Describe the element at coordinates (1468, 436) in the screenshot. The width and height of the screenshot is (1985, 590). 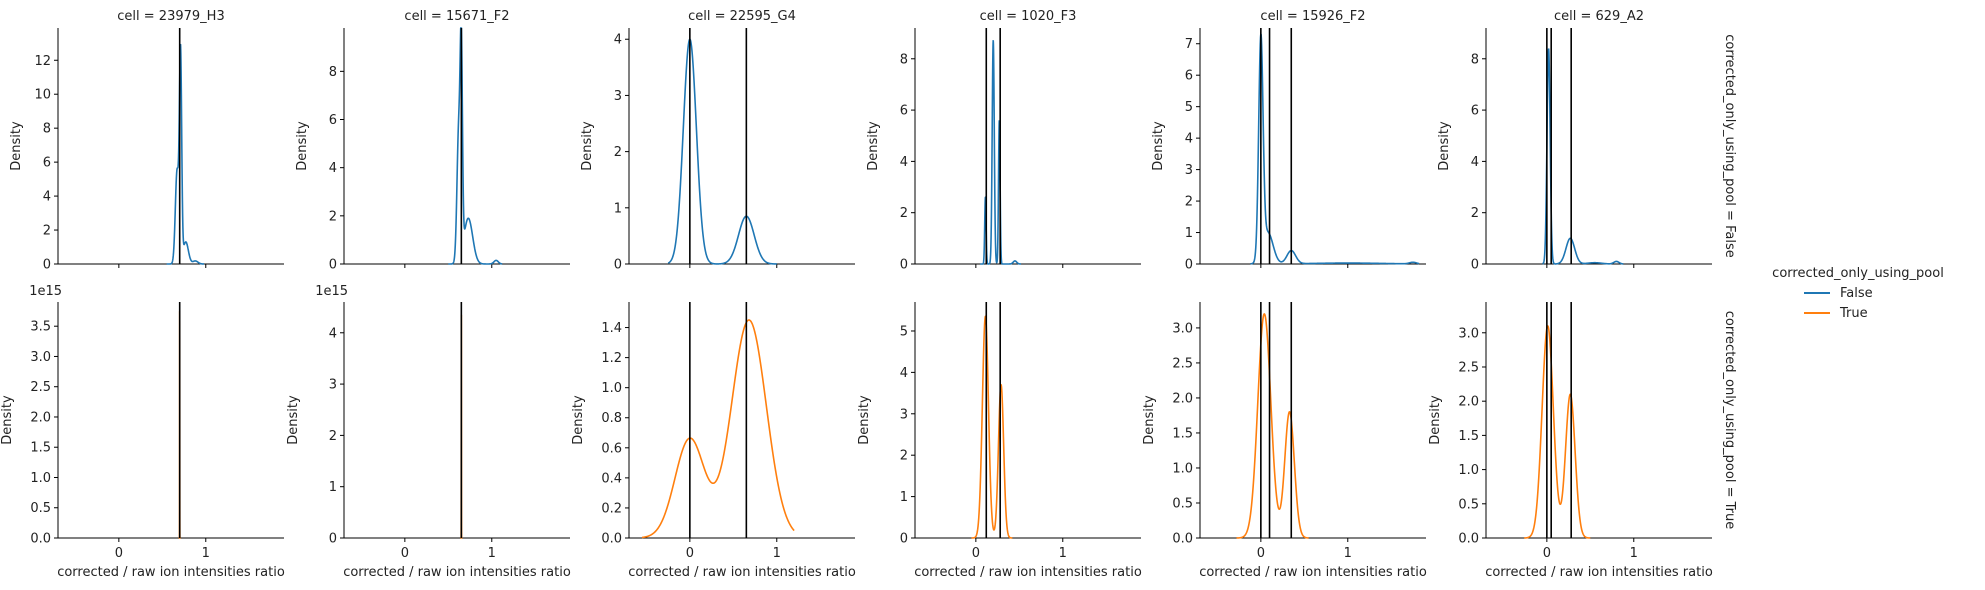
I see `y-tick-label: 1.5` at that location.